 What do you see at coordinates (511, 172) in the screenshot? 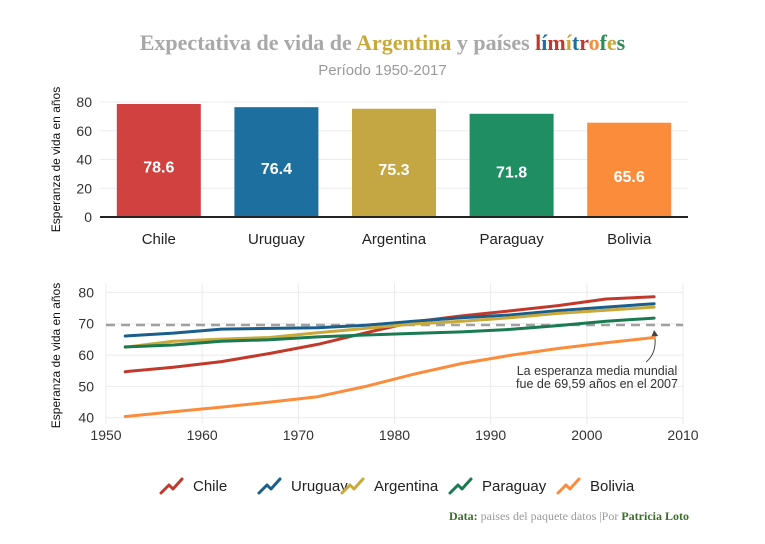
I see `bar-value-label: 71.8` at bounding box center [511, 172].